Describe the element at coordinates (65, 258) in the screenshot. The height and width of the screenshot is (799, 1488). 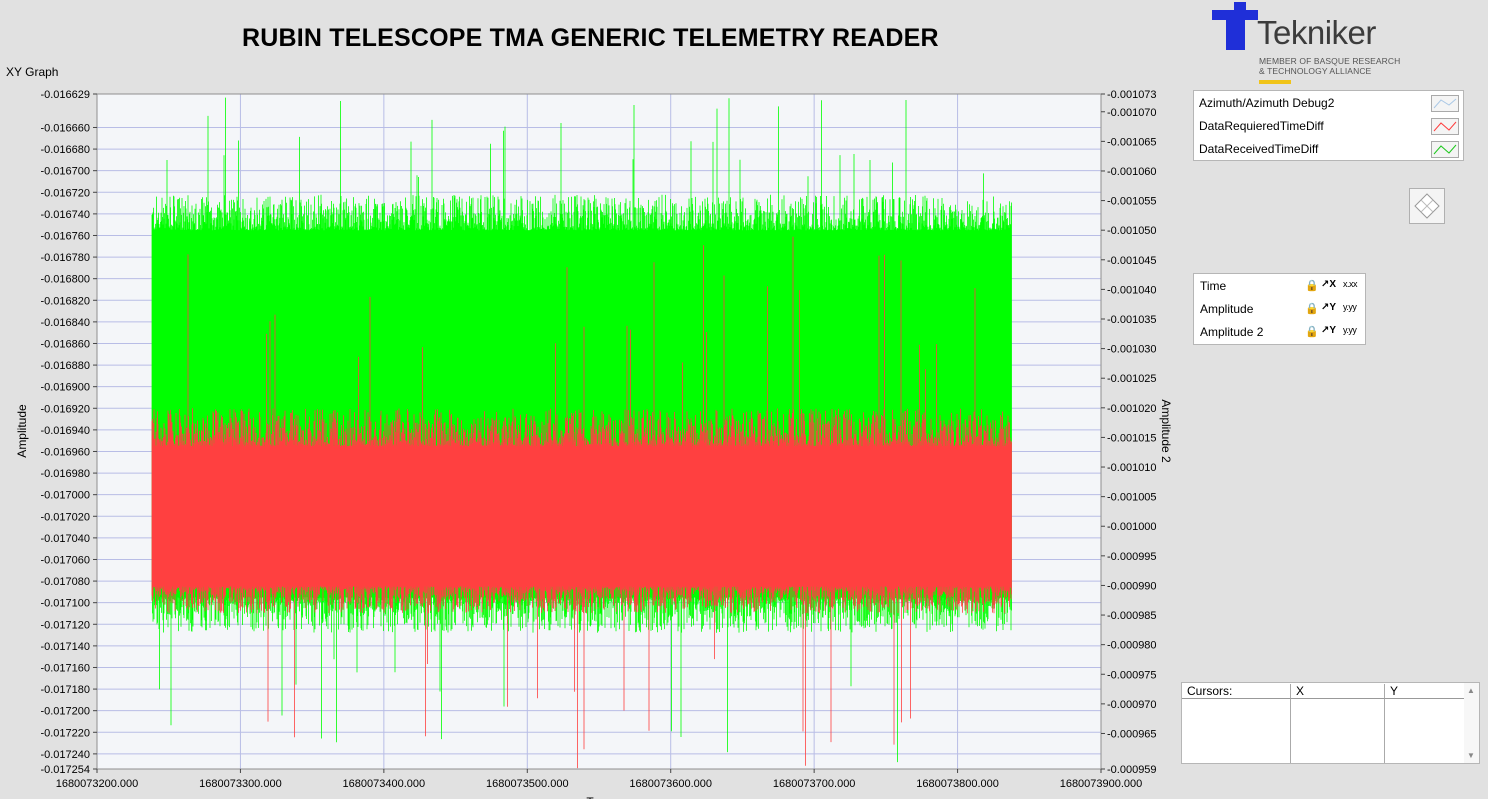
I see `y-tick-label: -0.016780` at that location.